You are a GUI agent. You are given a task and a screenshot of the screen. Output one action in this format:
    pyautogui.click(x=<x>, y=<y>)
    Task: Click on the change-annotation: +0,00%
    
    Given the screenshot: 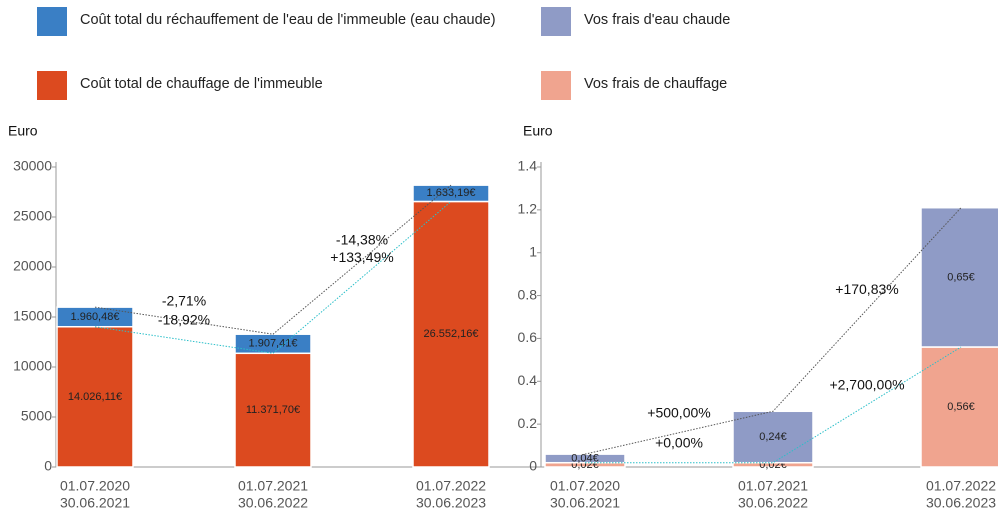 What is the action you would take?
    pyautogui.click(x=679, y=442)
    